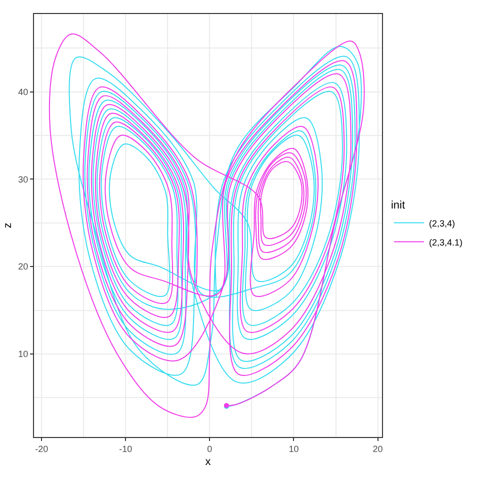 This screenshot has height=480, width=480. What do you see at coordinates (23, 91) in the screenshot?
I see `y-tick-label: 40` at bounding box center [23, 91].